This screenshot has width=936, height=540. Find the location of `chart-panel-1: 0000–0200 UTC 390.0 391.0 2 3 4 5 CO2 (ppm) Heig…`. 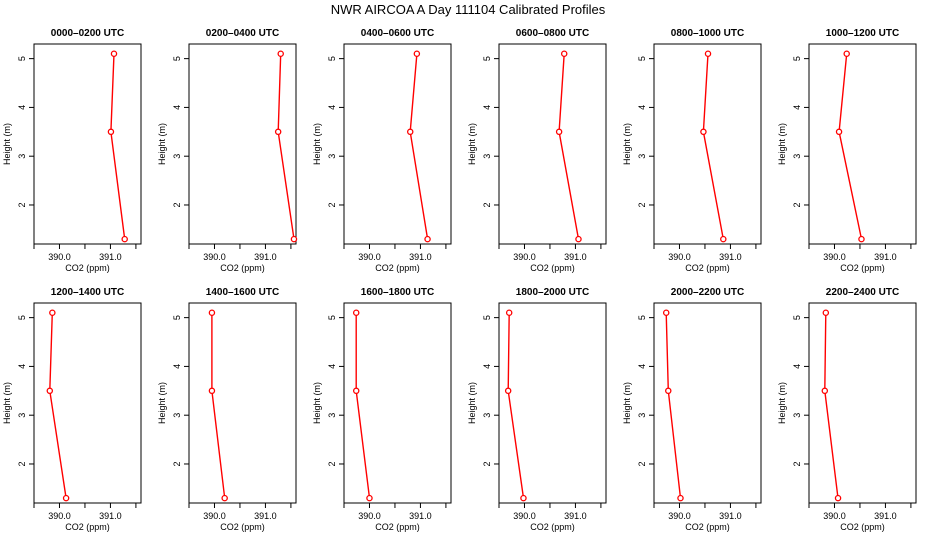

chart-panel-1: 0000–0200 UTC 390.0 391.0 2 3 4 5 CO2 (ppm) Heig… is located at coordinates (72, 150).